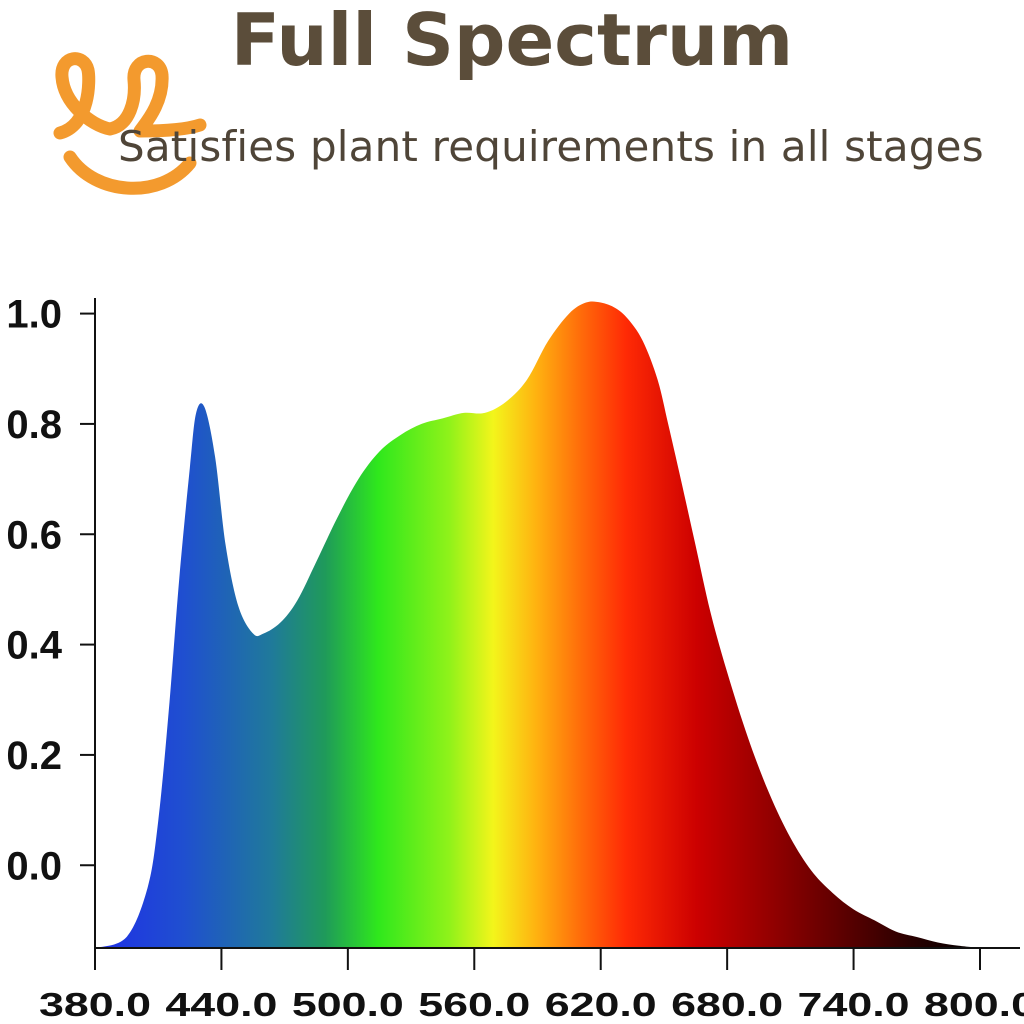  I want to click on smiley-loop-logo-icon, so click(130, 123).